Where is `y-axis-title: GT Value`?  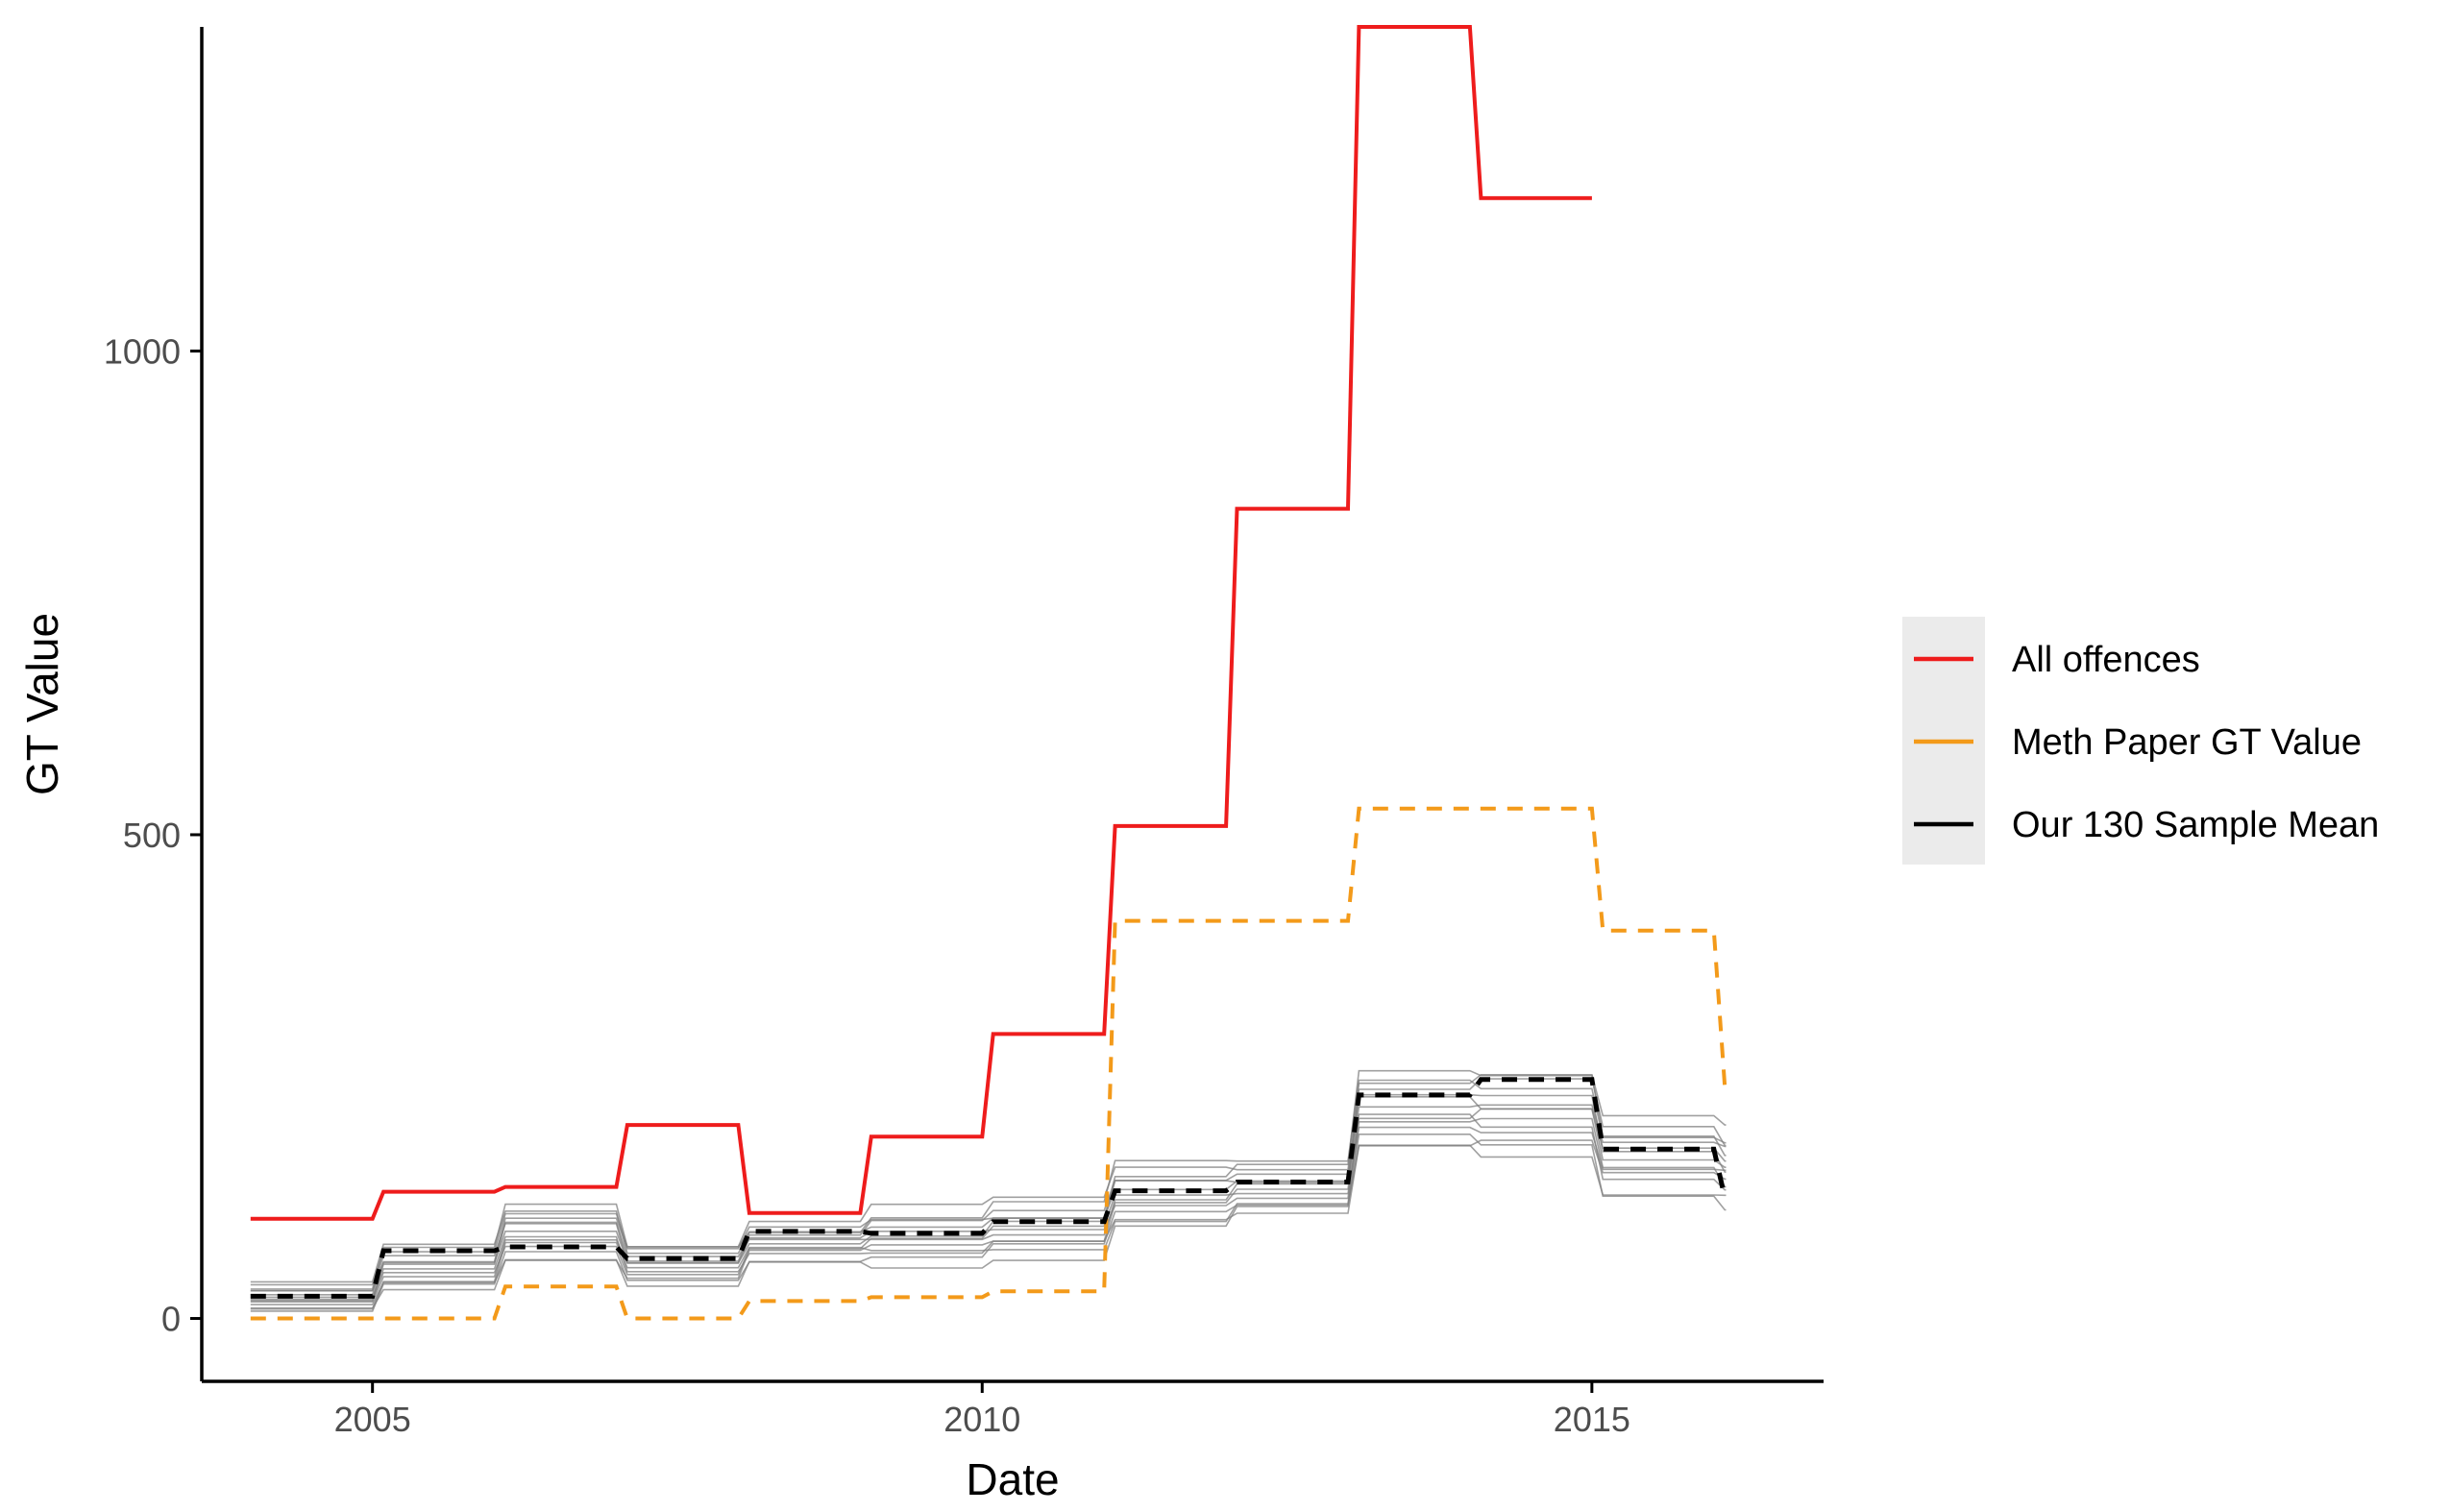
y-axis-title: GT Value is located at coordinates (42, 704).